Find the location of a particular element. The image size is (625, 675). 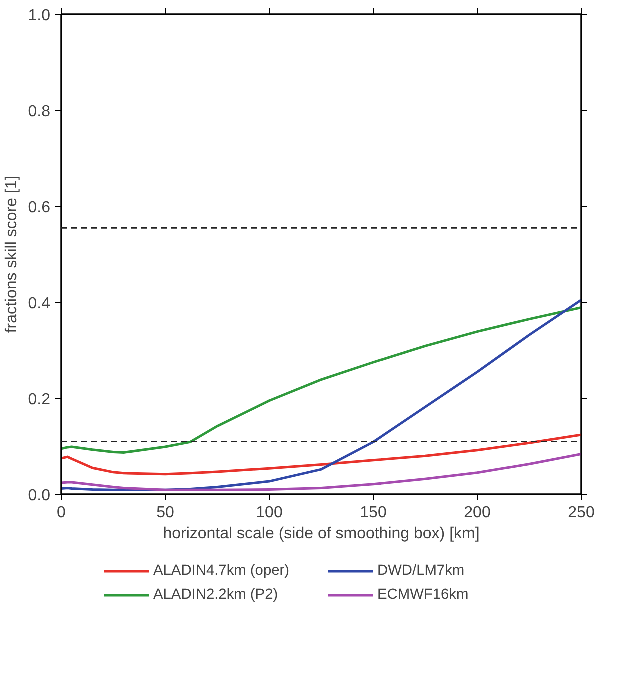

y-tick-label: 0.2 is located at coordinates (39, 400).